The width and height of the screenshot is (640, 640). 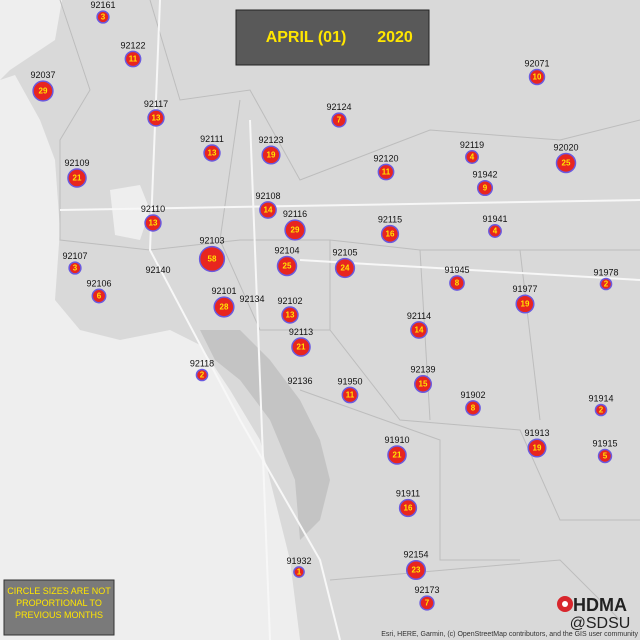 I want to click on case-count: 5, so click(x=605, y=456).